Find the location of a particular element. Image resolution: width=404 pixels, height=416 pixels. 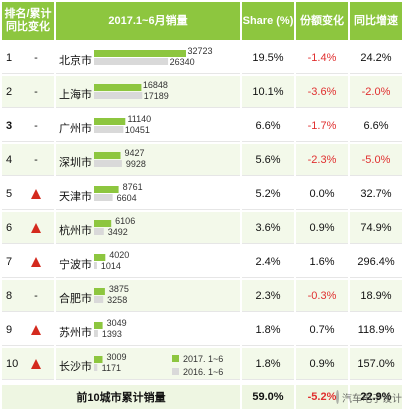

rank: 3 is located at coordinates (9, 126).